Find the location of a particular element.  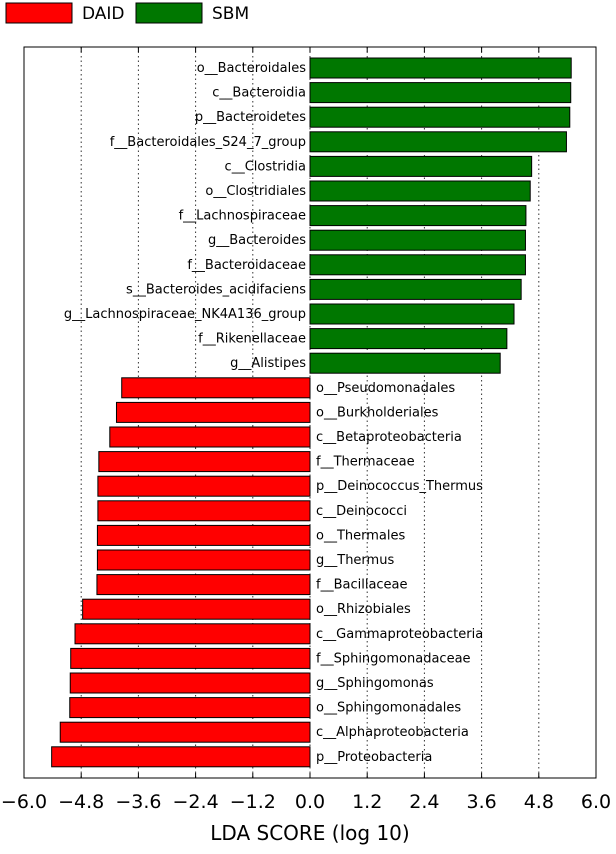

bar-label: o__Bacteroidales is located at coordinates (252, 68).